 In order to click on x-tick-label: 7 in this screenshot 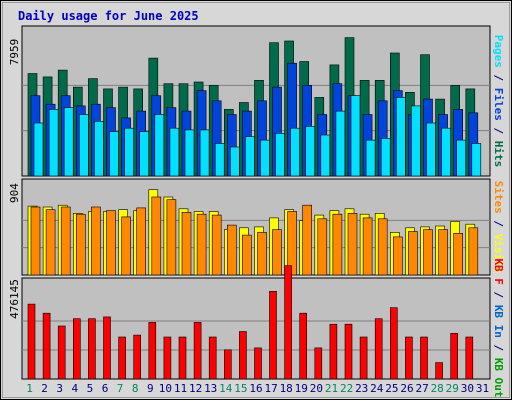, I will do `click(120, 388)`.